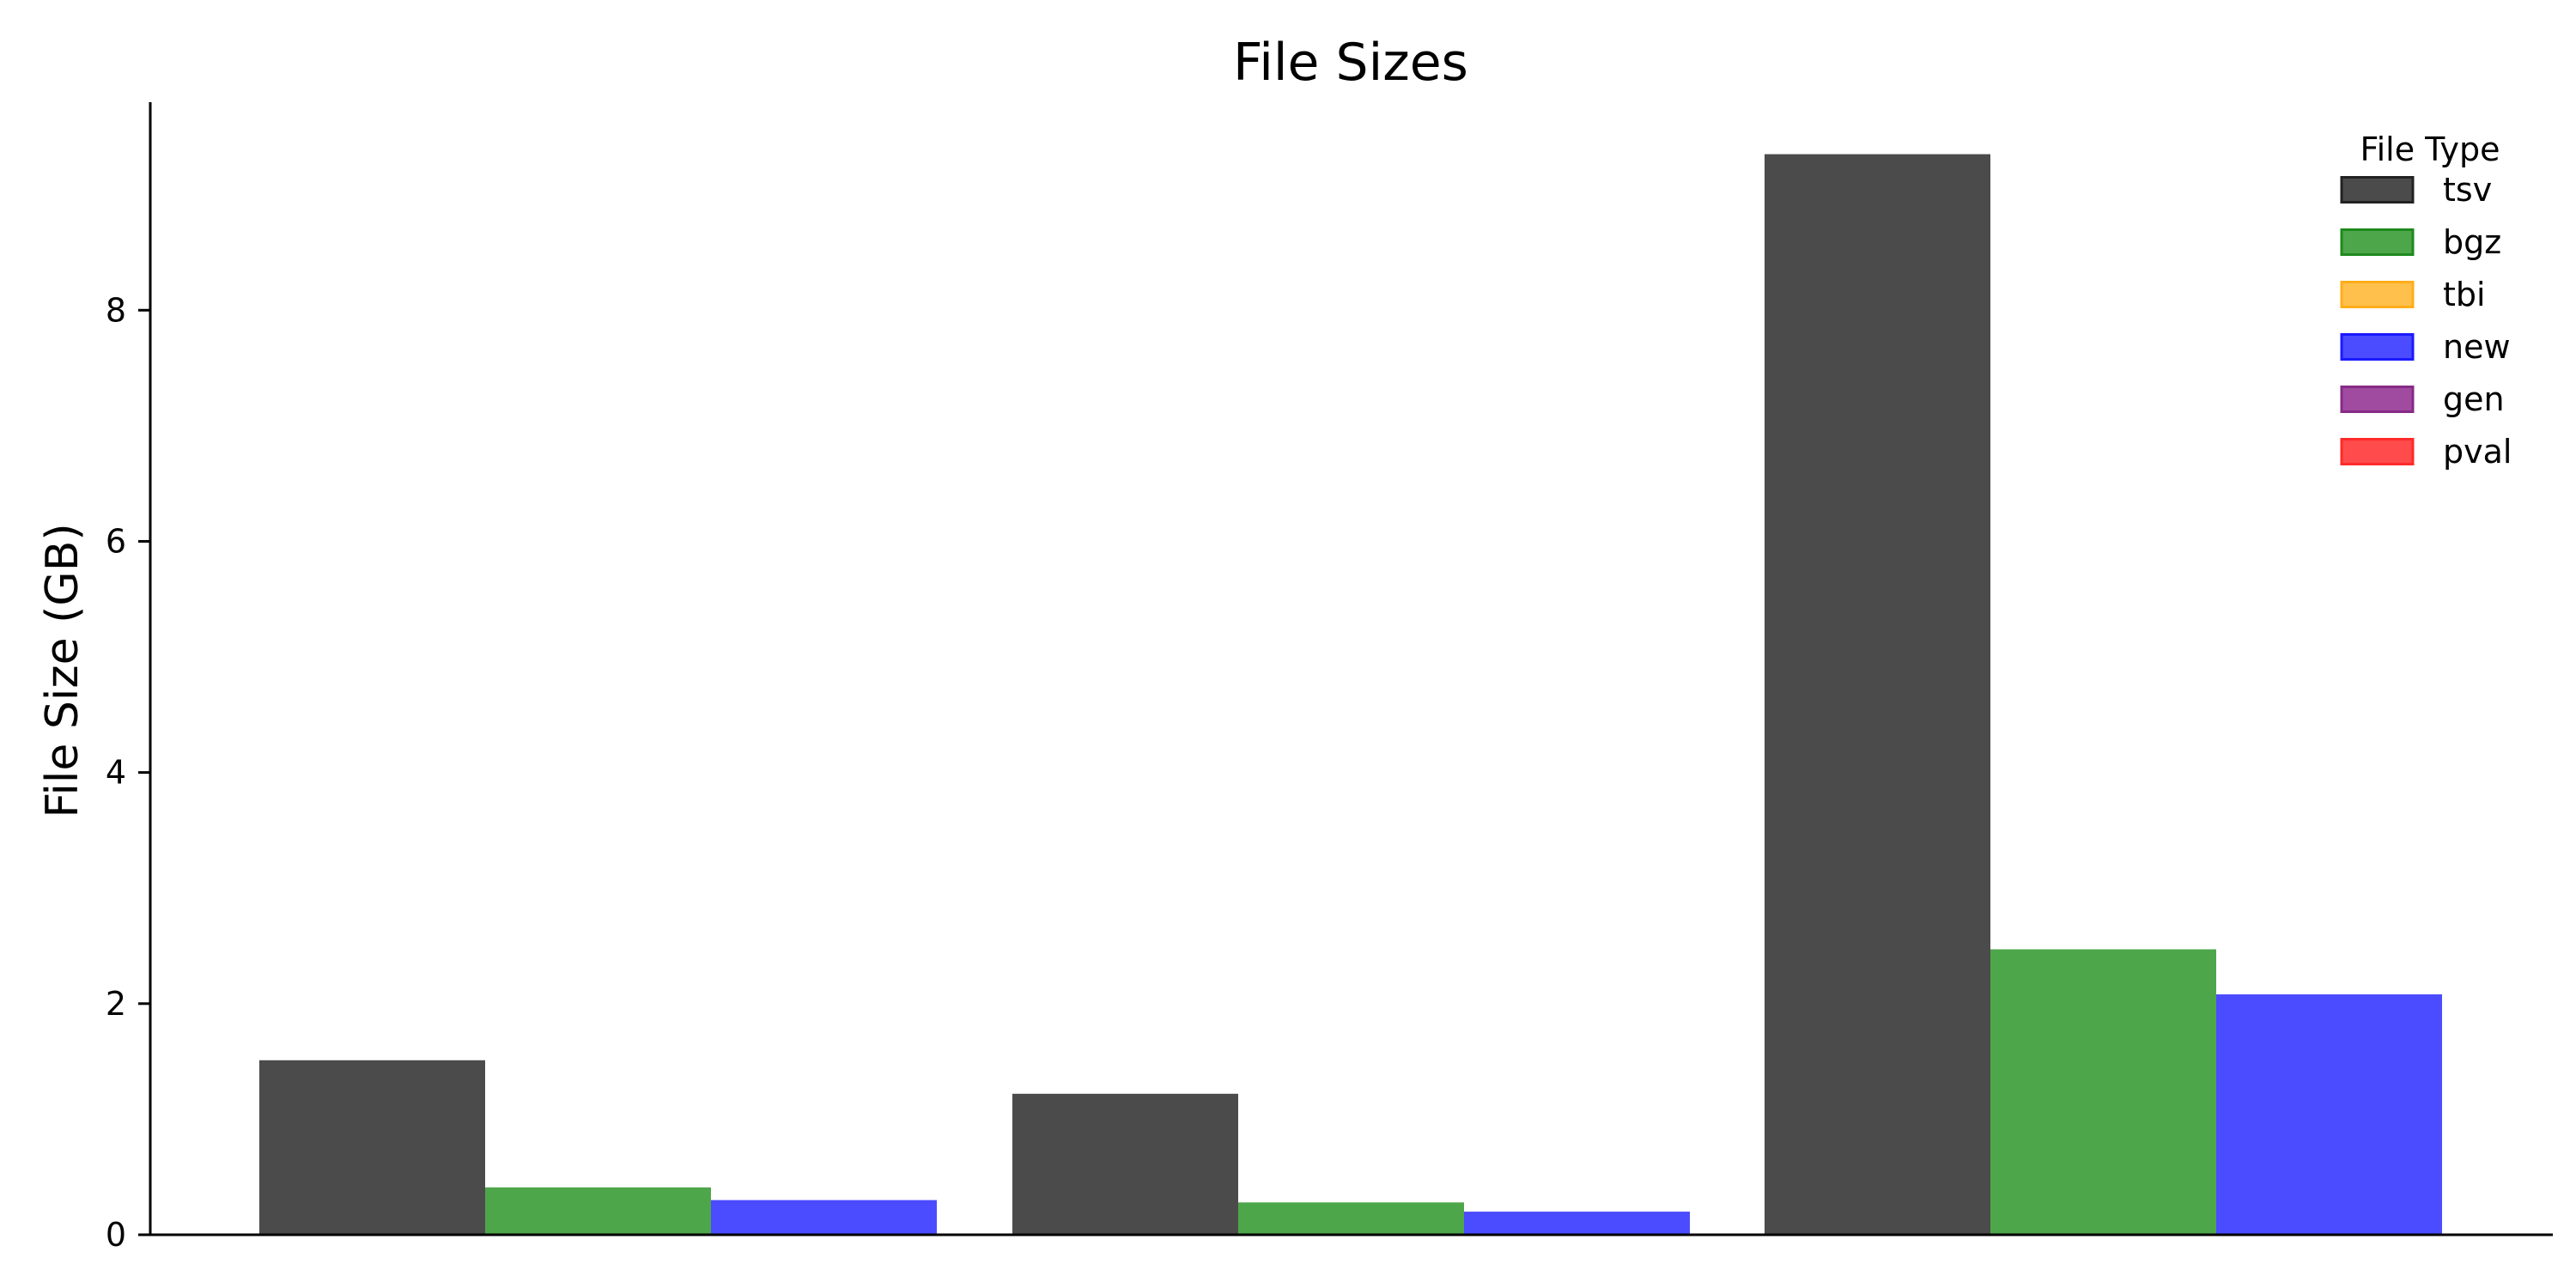 This screenshot has height=1288, width=2576. I want to click on y-tick-label: 2, so click(116, 1004).